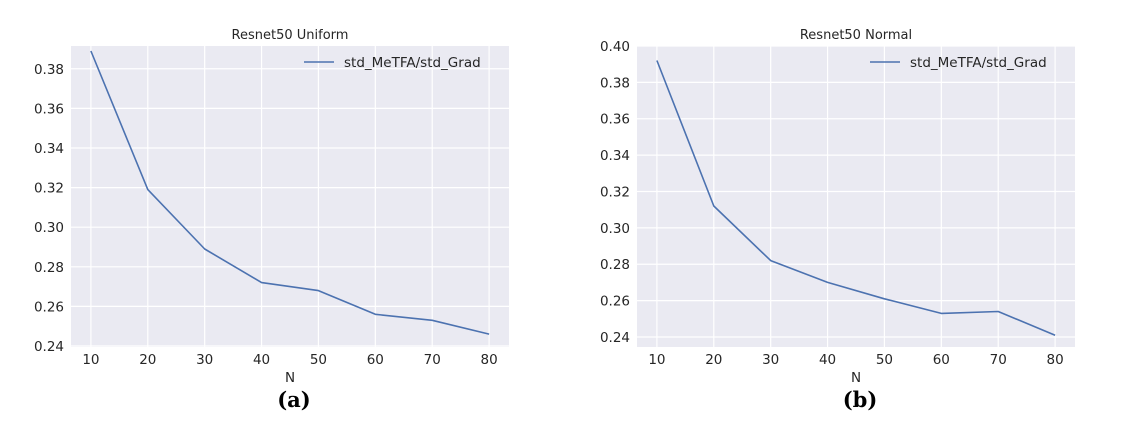 This screenshot has height=429, width=1132. Describe the element at coordinates (860, 399) in the screenshot. I see `panel-caption: (b)` at that location.